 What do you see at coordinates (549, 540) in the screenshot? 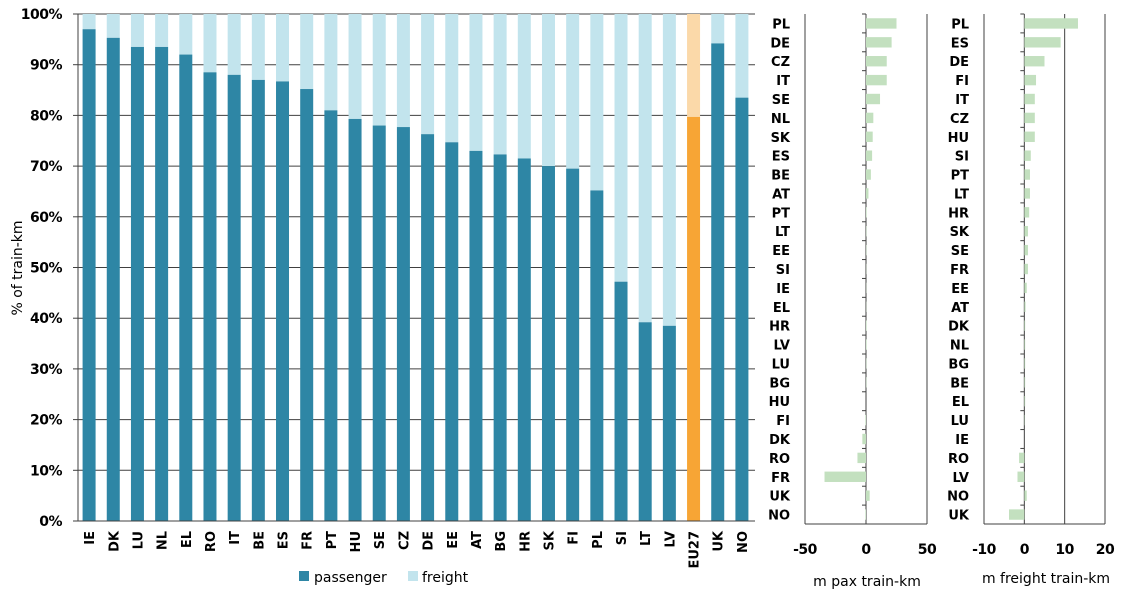
I see `x-category-label: SK` at bounding box center [549, 540].